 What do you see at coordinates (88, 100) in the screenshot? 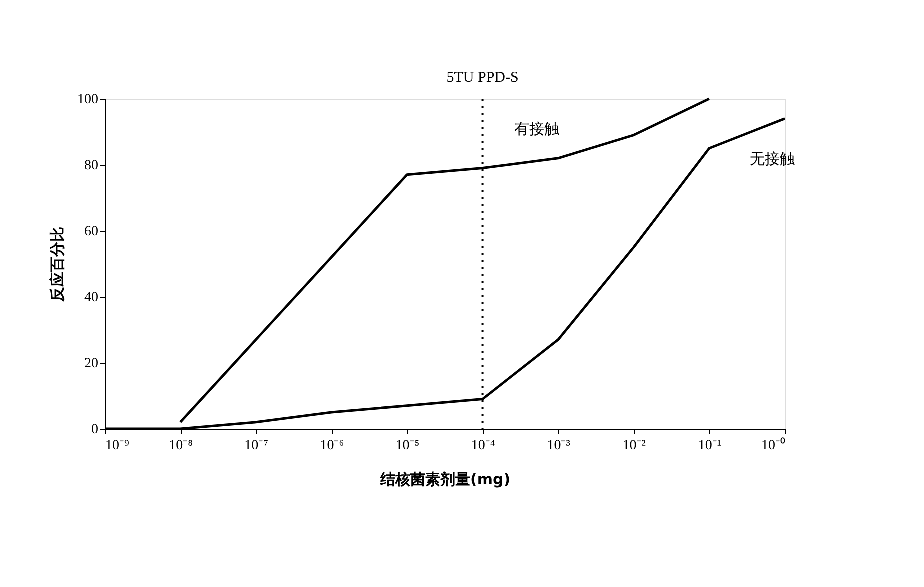
I see `y-tick-label: 100` at bounding box center [88, 100].